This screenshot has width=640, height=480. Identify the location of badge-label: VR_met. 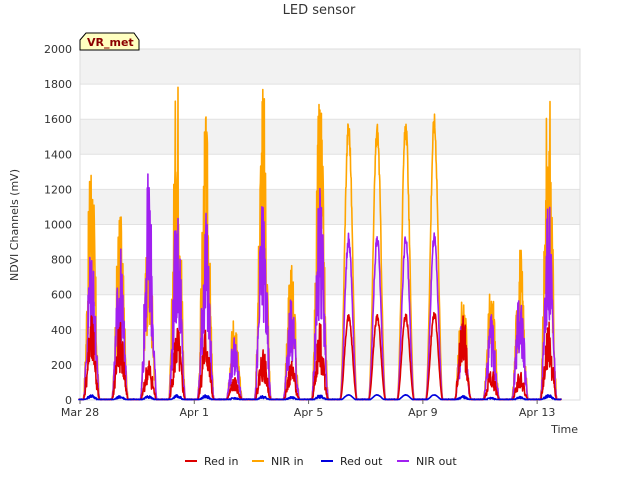
(110, 42).